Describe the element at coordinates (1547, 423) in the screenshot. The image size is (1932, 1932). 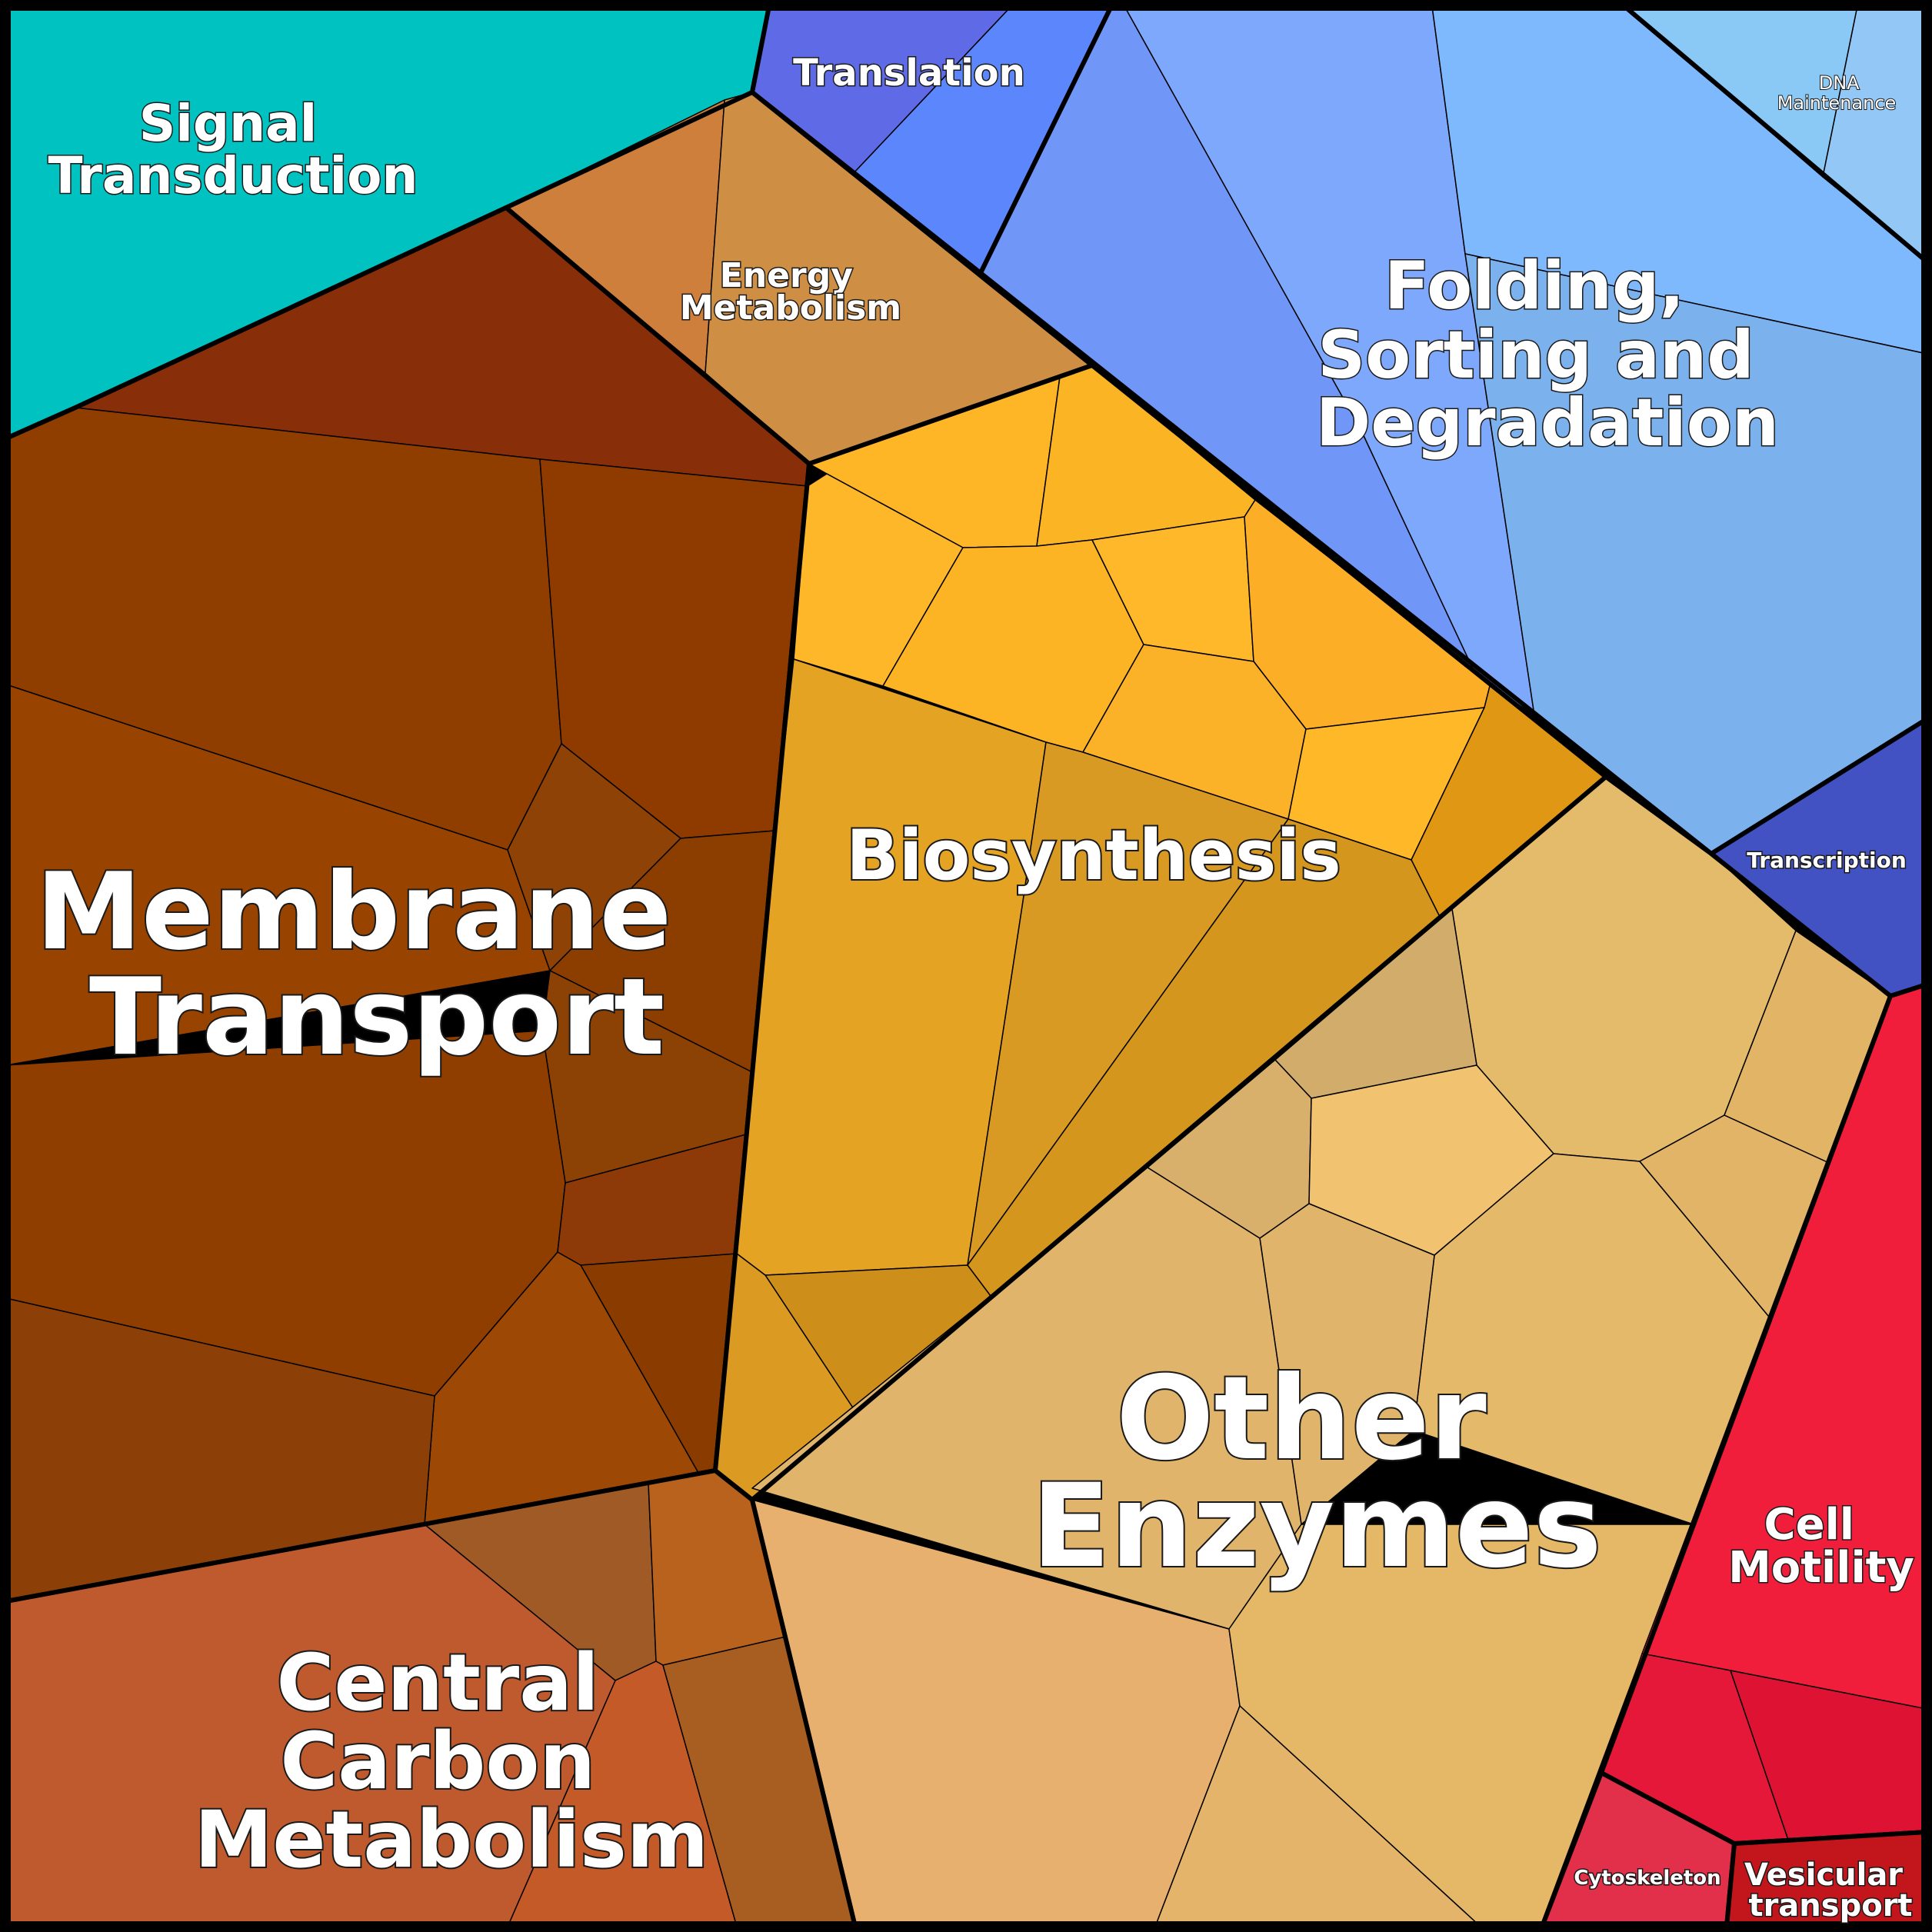
I see `label-line: Degradation` at that location.